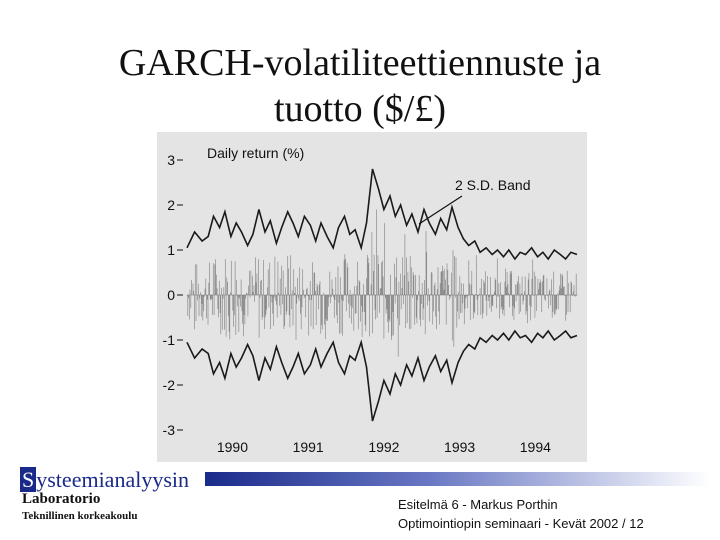 The image size is (720, 540). What do you see at coordinates (171, 205) in the screenshot?
I see `y-tick-label: 2` at bounding box center [171, 205].